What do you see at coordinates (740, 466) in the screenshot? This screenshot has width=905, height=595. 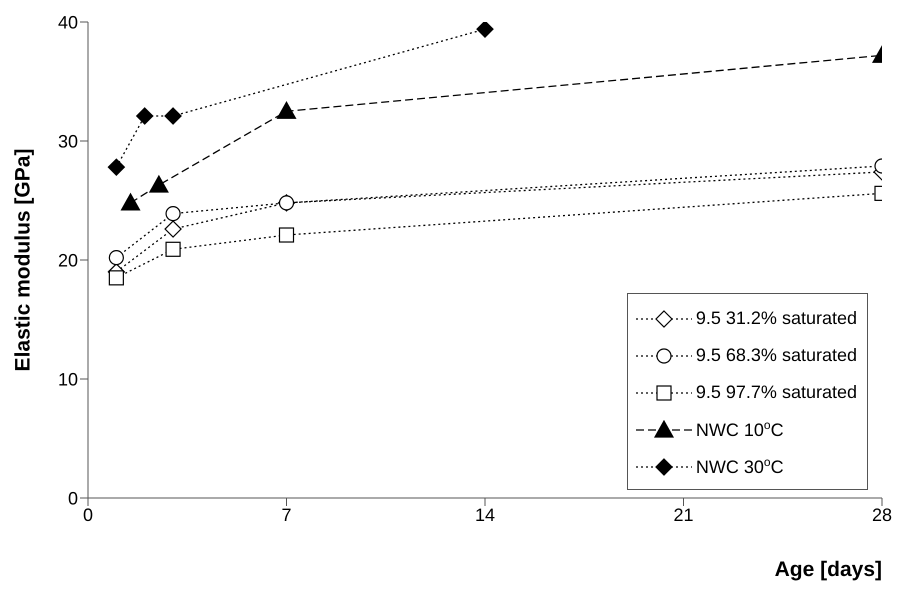 I see `legend-label: NWC 30$^{o}$C` at bounding box center [740, 466].